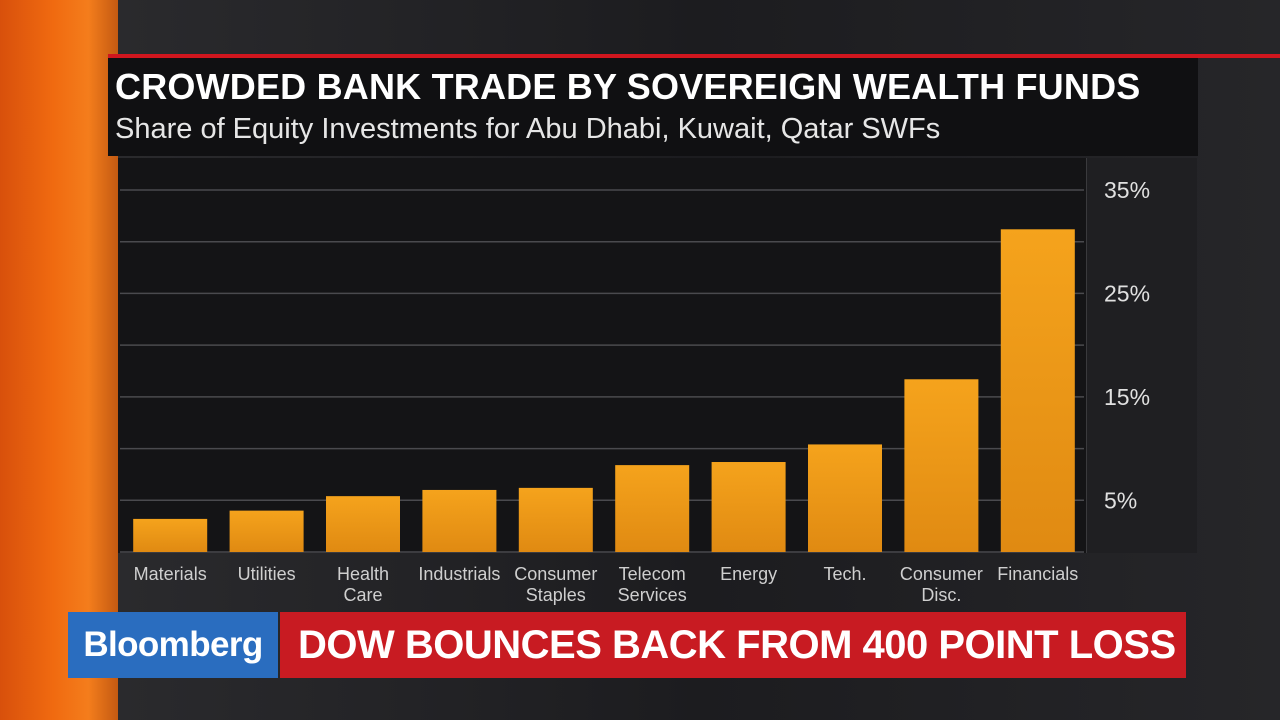 The width and height of the screenshot is (1280, 720). What do you see at coordinates (459, 574) in the screenshot?
I see `x-tick-label: Industrials` at bounding box center [459, 574].